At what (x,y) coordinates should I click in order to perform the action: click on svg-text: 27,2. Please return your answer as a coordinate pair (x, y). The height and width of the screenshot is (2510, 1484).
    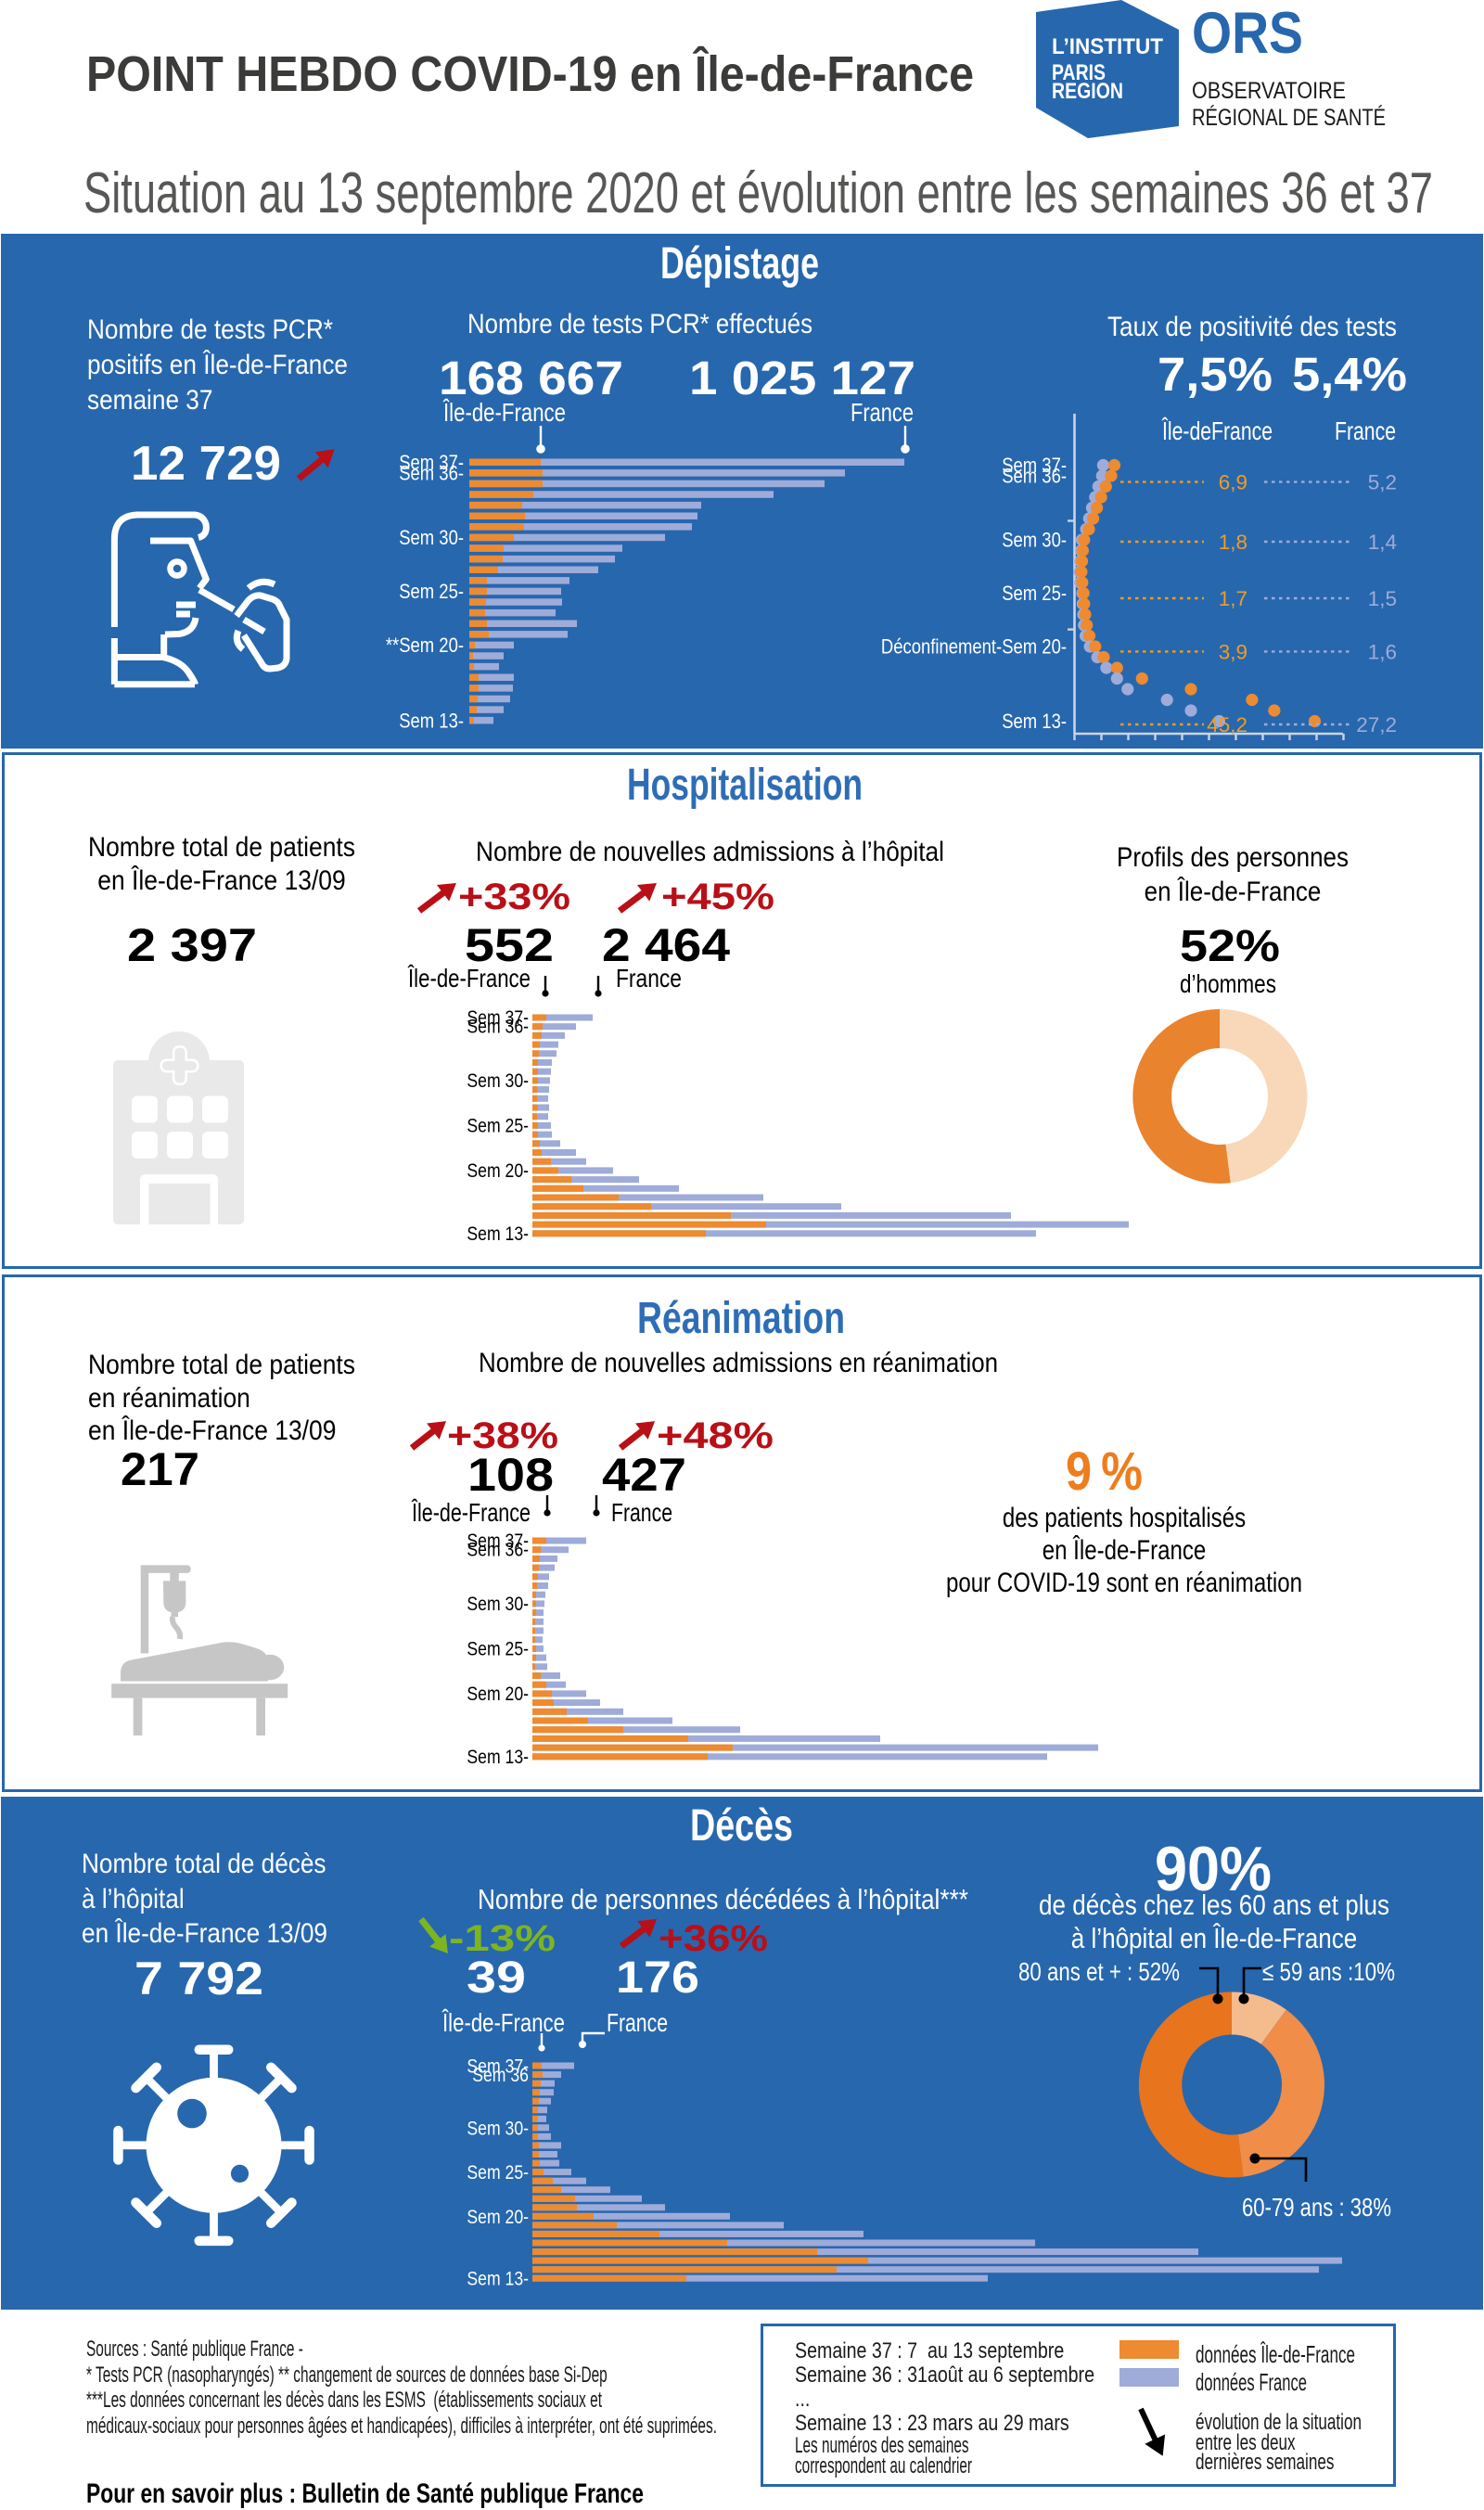
    Looking at the image, I should click on (1376, 725).